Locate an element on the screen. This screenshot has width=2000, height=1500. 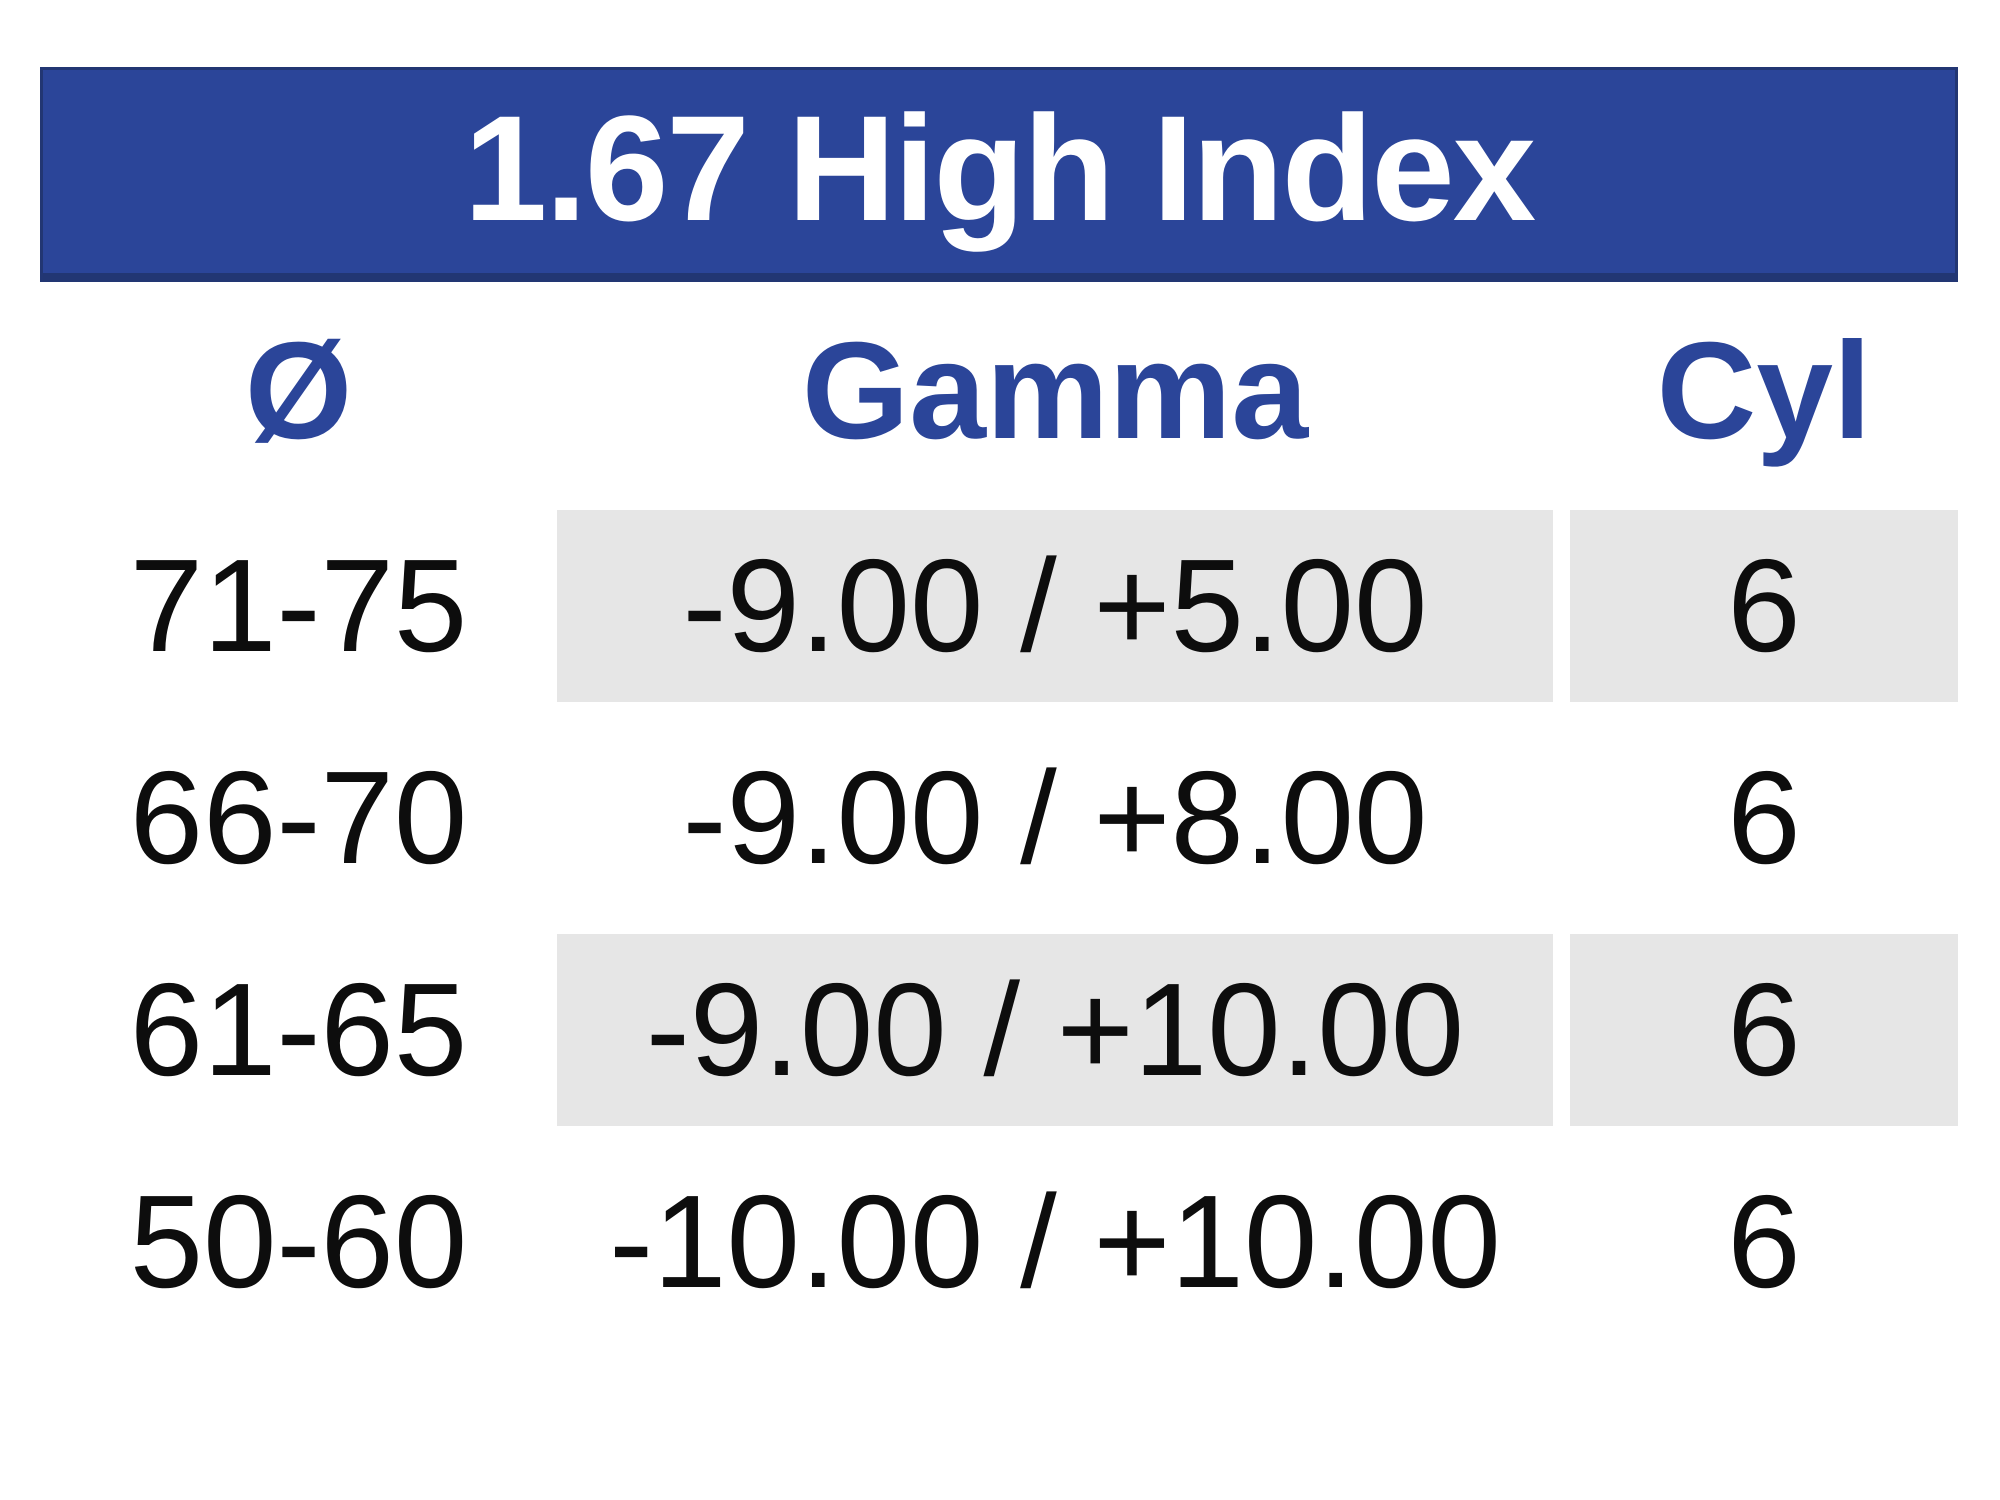
column-header-diameter: Ø is located at coordinates (298, 391).